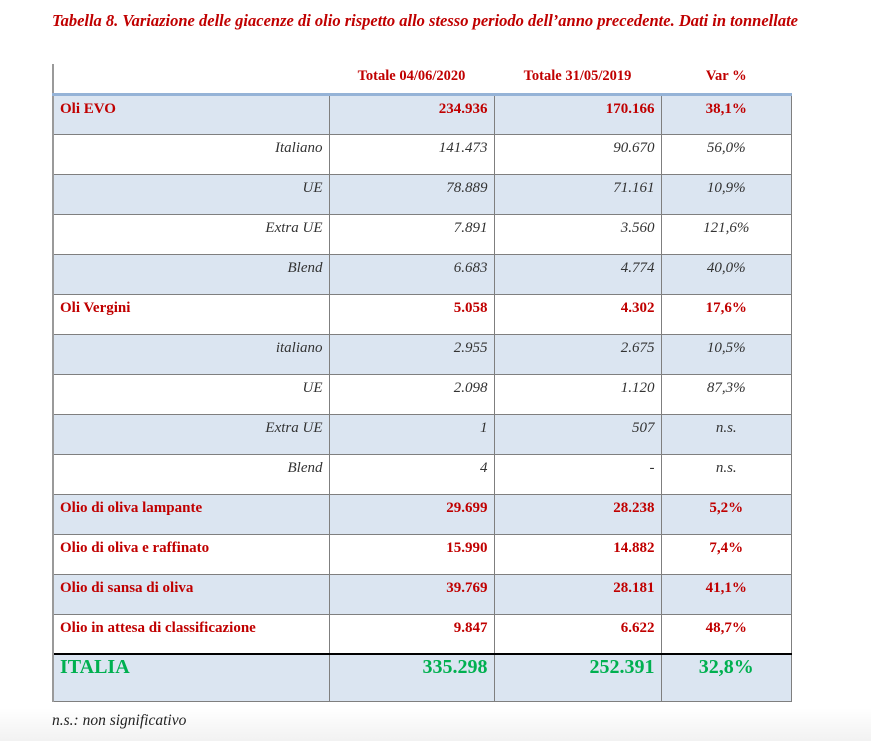  Describe the element at coordinates (411, 474) in the screenshot. I see `value-2020: 4` at that location.